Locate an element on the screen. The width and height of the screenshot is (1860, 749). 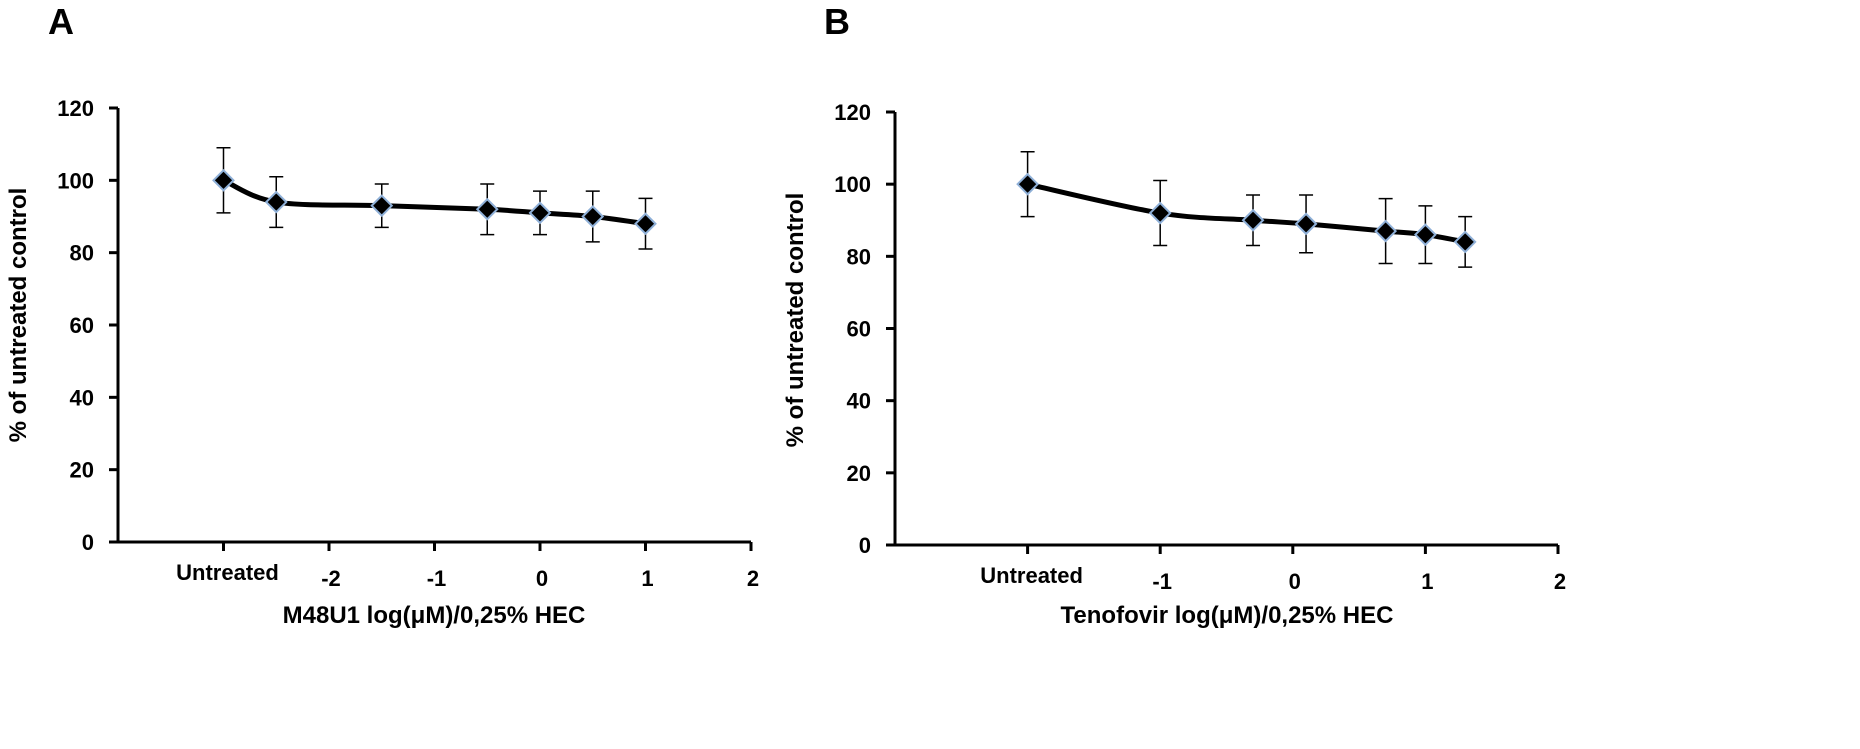
panel-b-y-tick-label: 100 is located at coordinates (852, 184).